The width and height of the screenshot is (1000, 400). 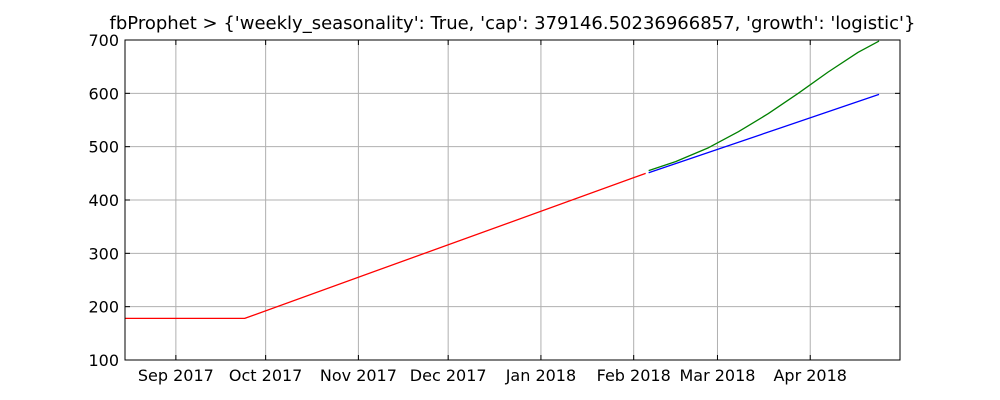 I want to click on x-tick-label: Feb 2018, so click(x=634, y=375).